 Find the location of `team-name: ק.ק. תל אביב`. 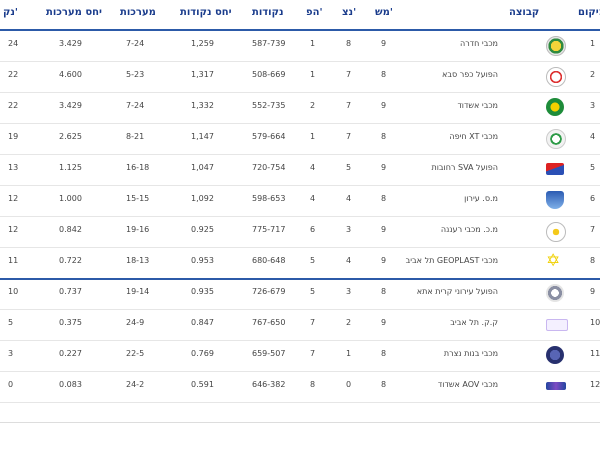

team-name: ק.ק. תל אביב is located at coordinates (474, 322).